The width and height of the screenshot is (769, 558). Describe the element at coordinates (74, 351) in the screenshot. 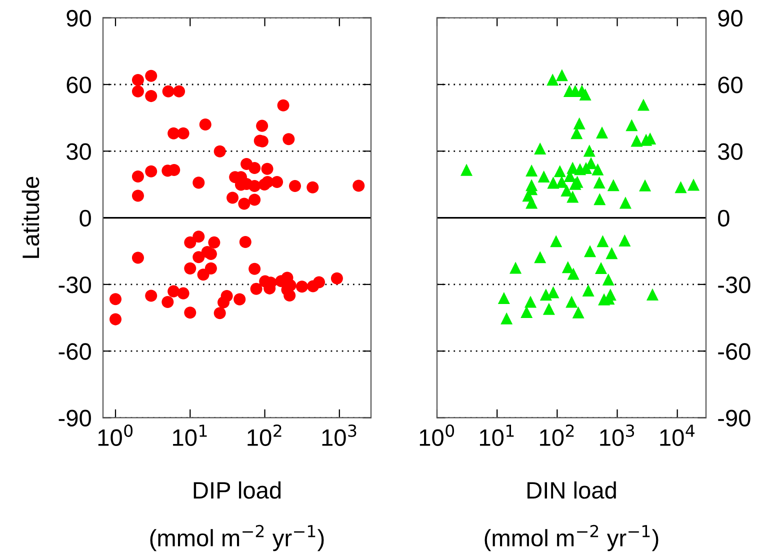

I see `y-tick-label: -60` at that location.